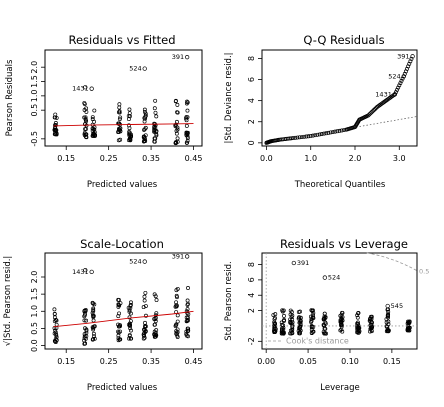 The width and height of the screenshot is (444, 407). Describe the element at coordinates (123, 319) in the screenshot. I see `smooth-line` at that location.